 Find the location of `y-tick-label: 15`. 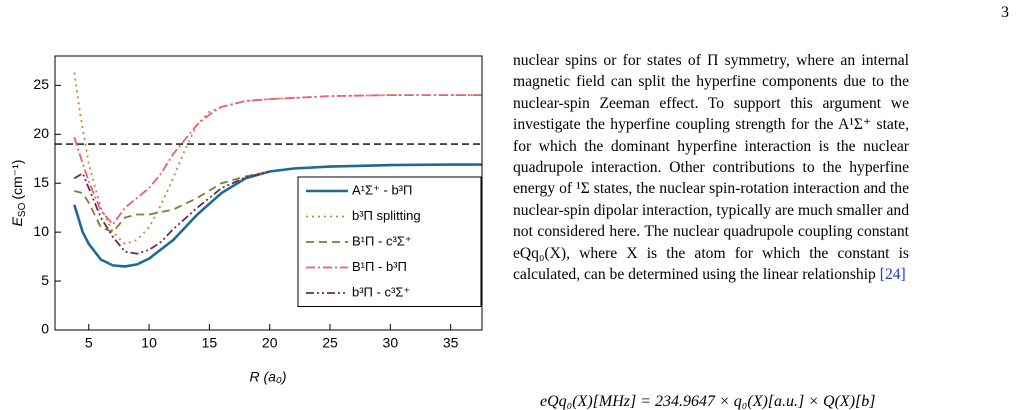

y-tick-label: 15 is located at coordinates (41, 182).